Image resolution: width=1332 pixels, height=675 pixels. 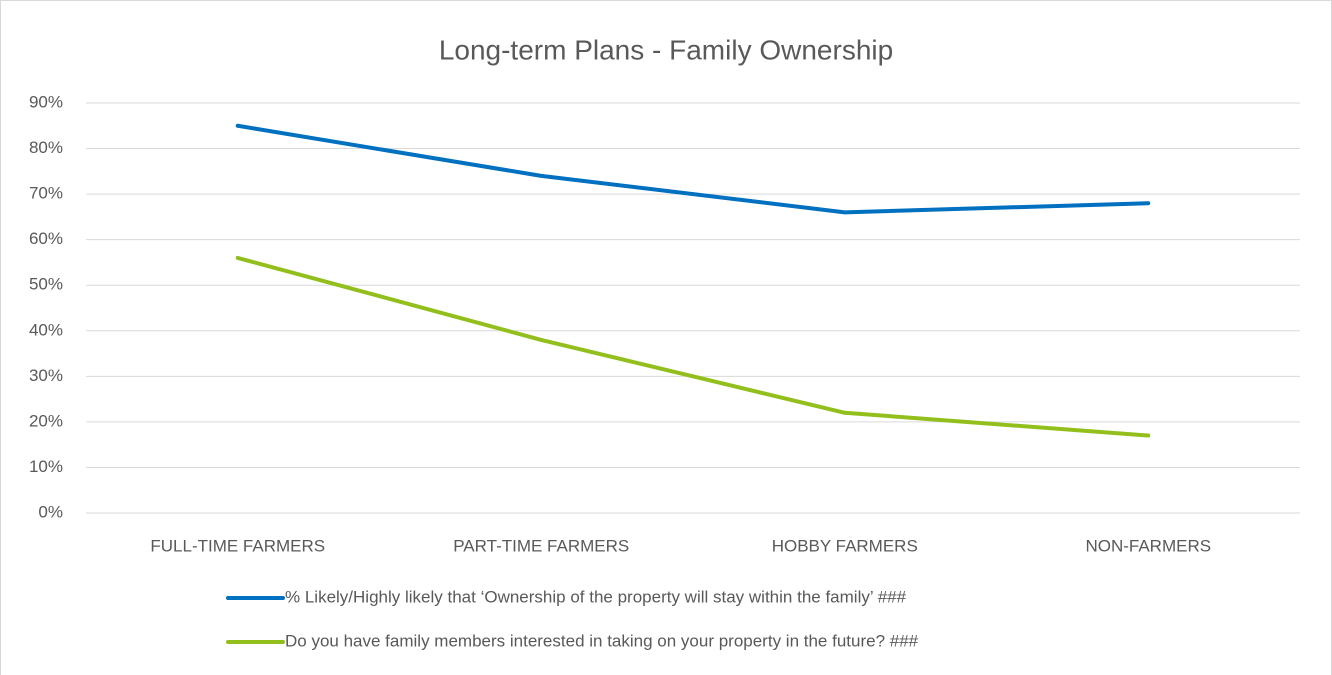 What do you see at coordinates (845, 545) in the screenshot?
I see `x-tick-label: HOBBY FARMERS` at bounding box center [845, 545].